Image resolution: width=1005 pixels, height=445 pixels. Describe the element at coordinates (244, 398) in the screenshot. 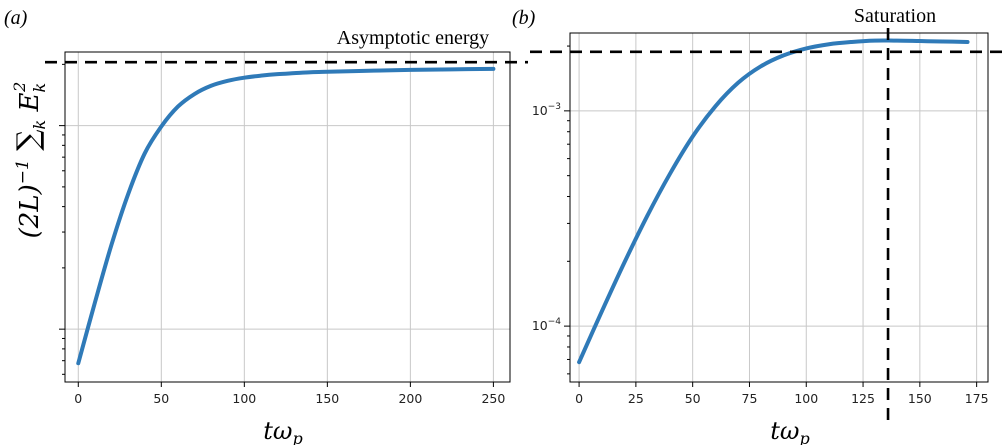

I see `panel-a-x-tick-label: 100` at that location.